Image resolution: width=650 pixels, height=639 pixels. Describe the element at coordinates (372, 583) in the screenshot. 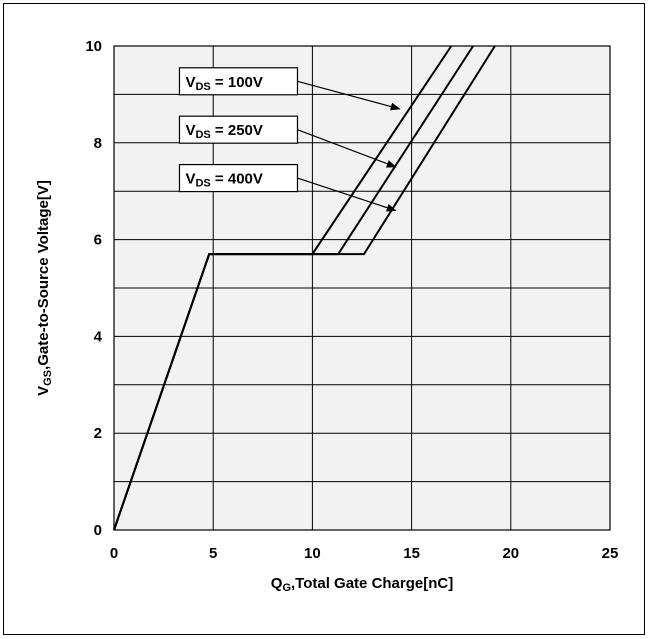

I see `x-axis-title-rest: ,Total Gate Charge[nC]` at that location.